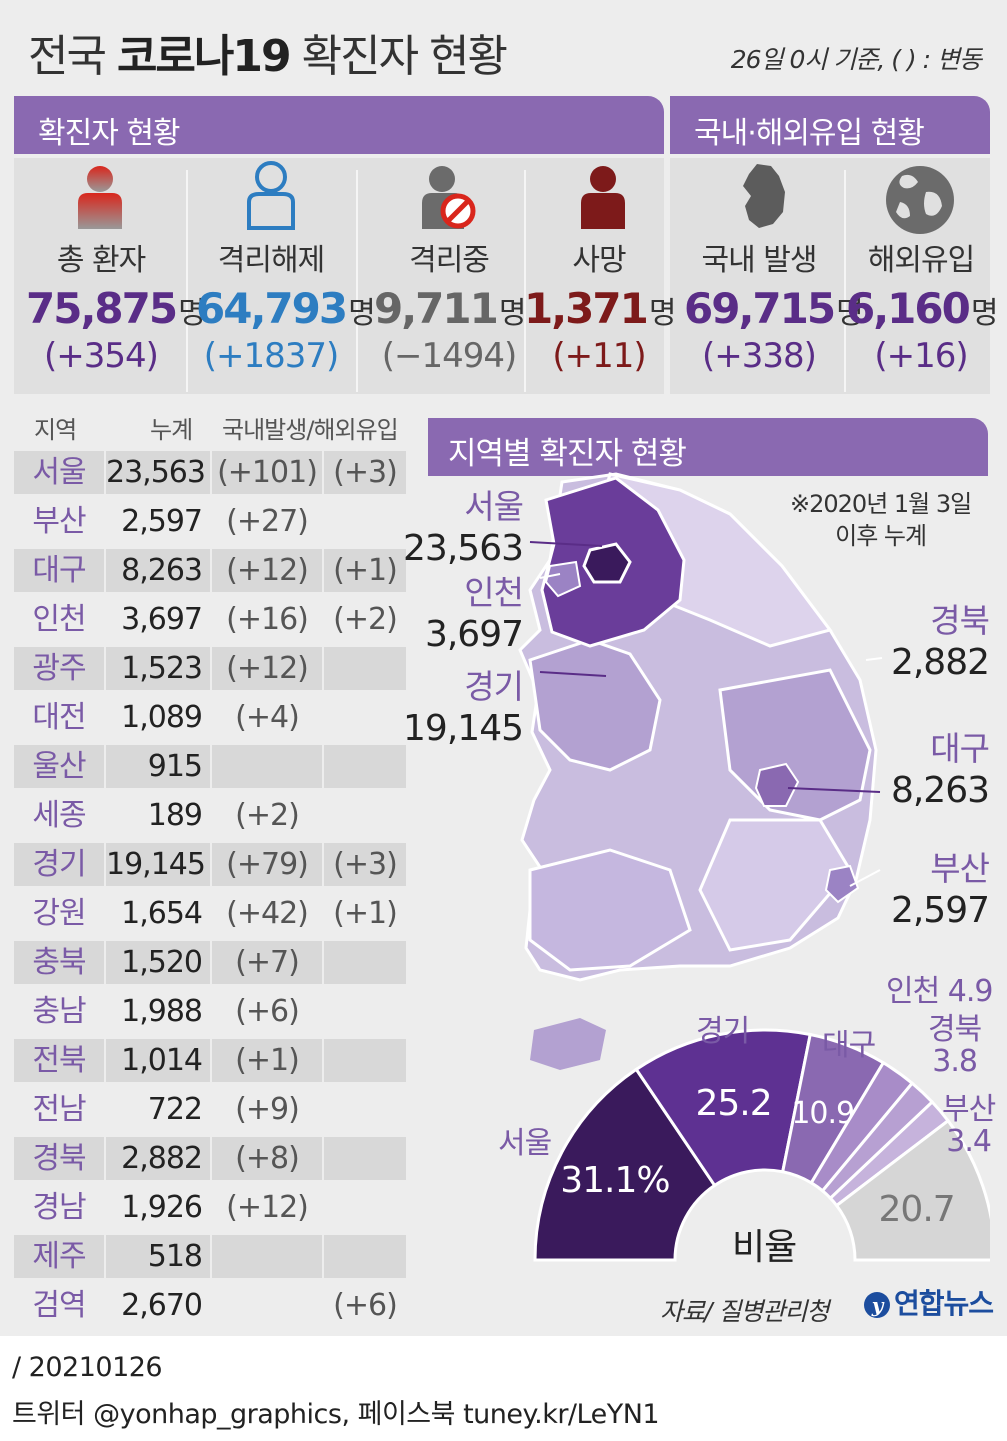 The height and width of the screenshot is (1441, 1007). What do you see at coordinates (744, 1311) in the screenshot?
I see `data-source: 자료/ 질병관리청` at bounding box center [744, 1311].